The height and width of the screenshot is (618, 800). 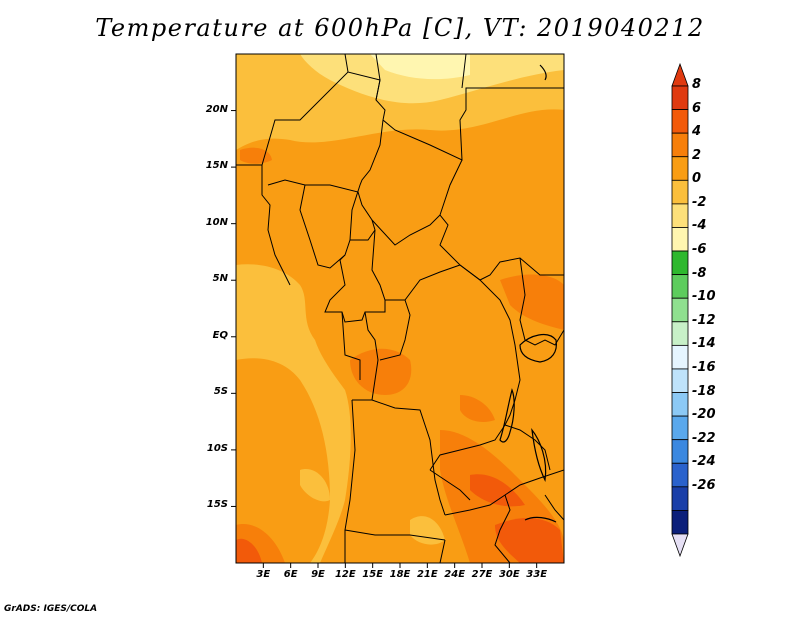 I want to click on lon-tick-label: 24E, so click(x=455, y=574).